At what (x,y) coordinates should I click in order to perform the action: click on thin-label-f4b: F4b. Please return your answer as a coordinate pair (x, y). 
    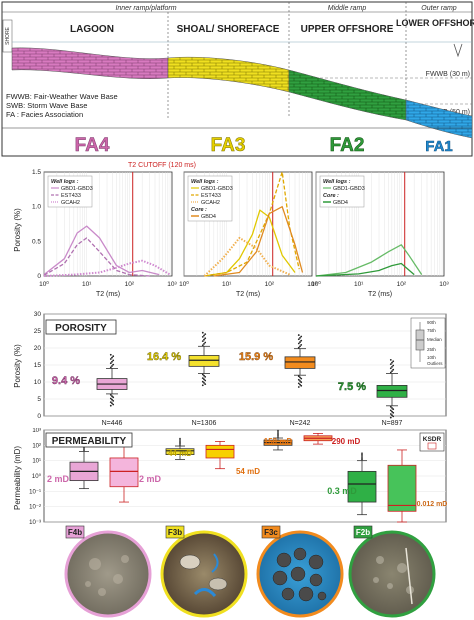
    Looking at the image, I should click on (75, 532).